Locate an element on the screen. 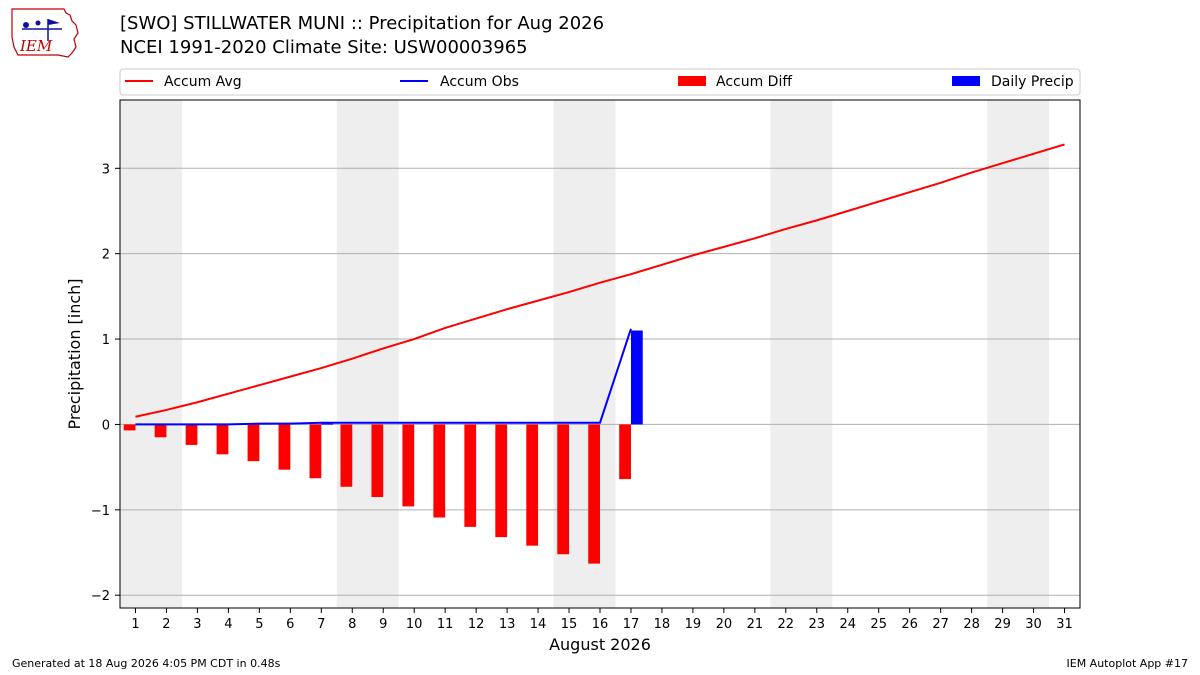  x-tick-label: 30 is located at coordinates (1033, 624).